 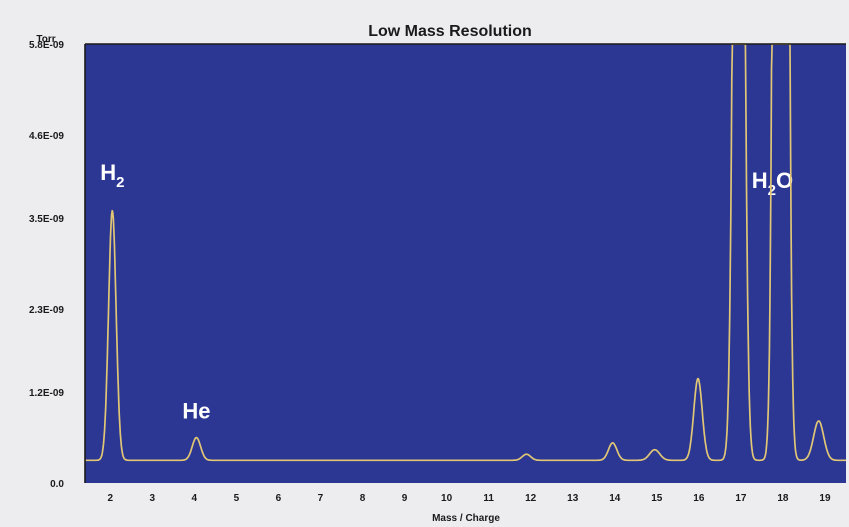 What do you see at coordinates (741, 498) in the screenshot?
I see `x-tick-label: 17` at bounding box center [741, 498].